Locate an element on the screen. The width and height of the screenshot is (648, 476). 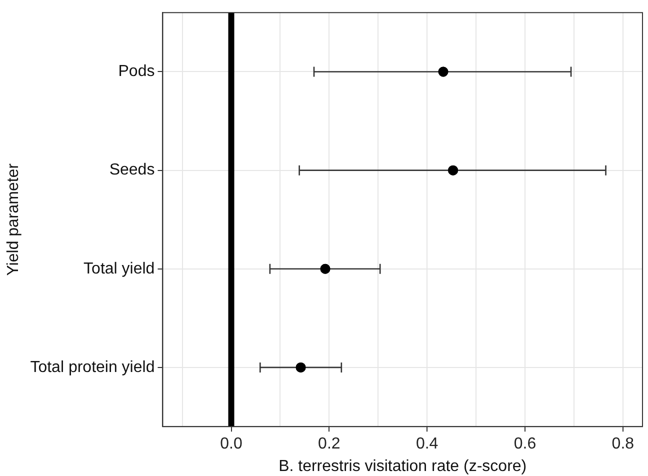
x-tick-label: 0.6 is located at coordinates (525, 444).